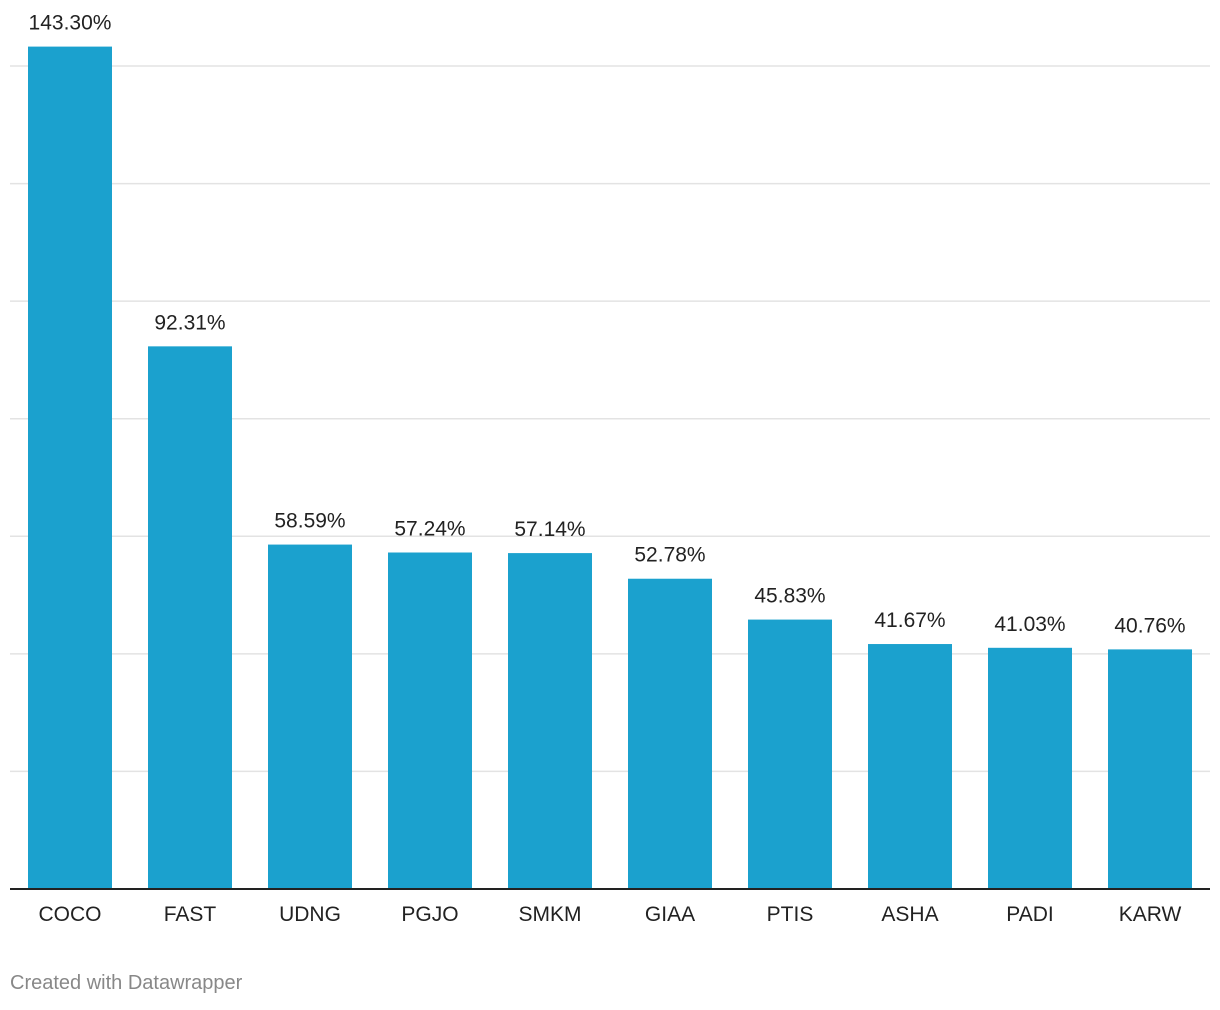 The image size is (1220, 1010). I want to click on x-tick-label-asha: ASHA, so click(909, 914).